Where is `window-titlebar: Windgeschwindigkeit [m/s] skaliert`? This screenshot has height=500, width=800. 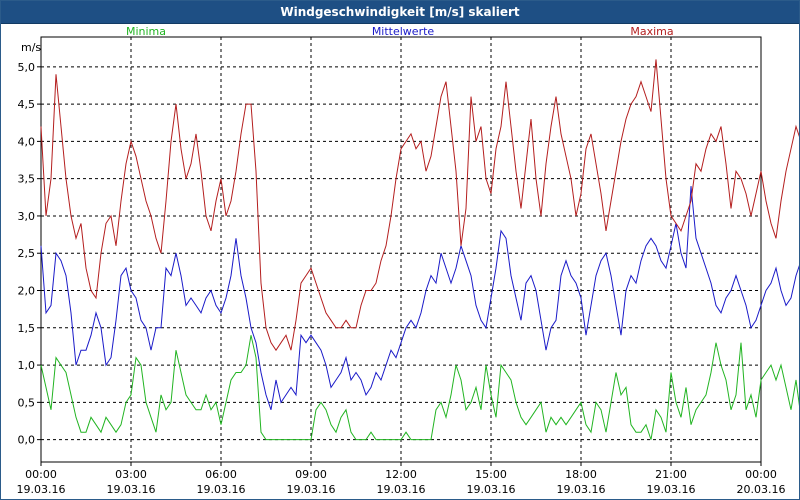
window-titlebar: Windgeschwindigkeit [m/s] skaliert is located at coordinates (400, 12).